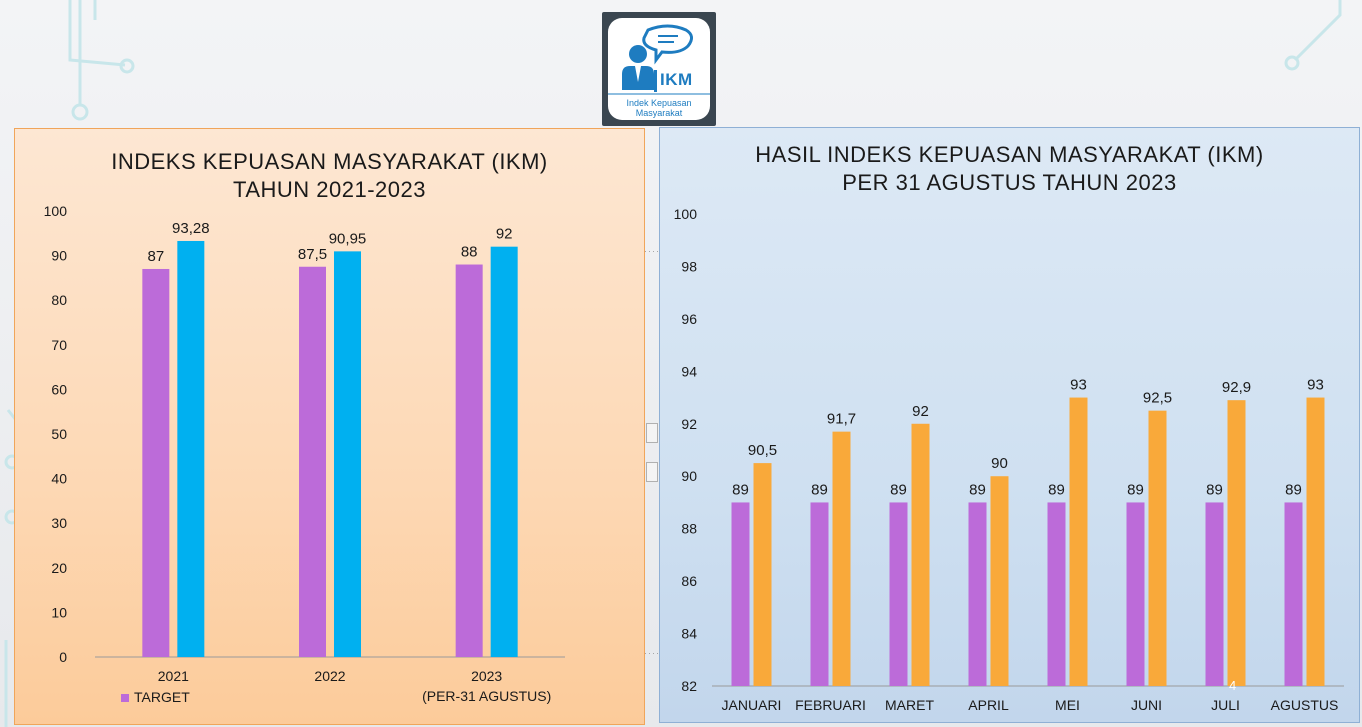 The height and width of the screenshot is (727, 1362). I want to click on logo-subtitle-line1: Indek Kepuasan, so click(659, 103).